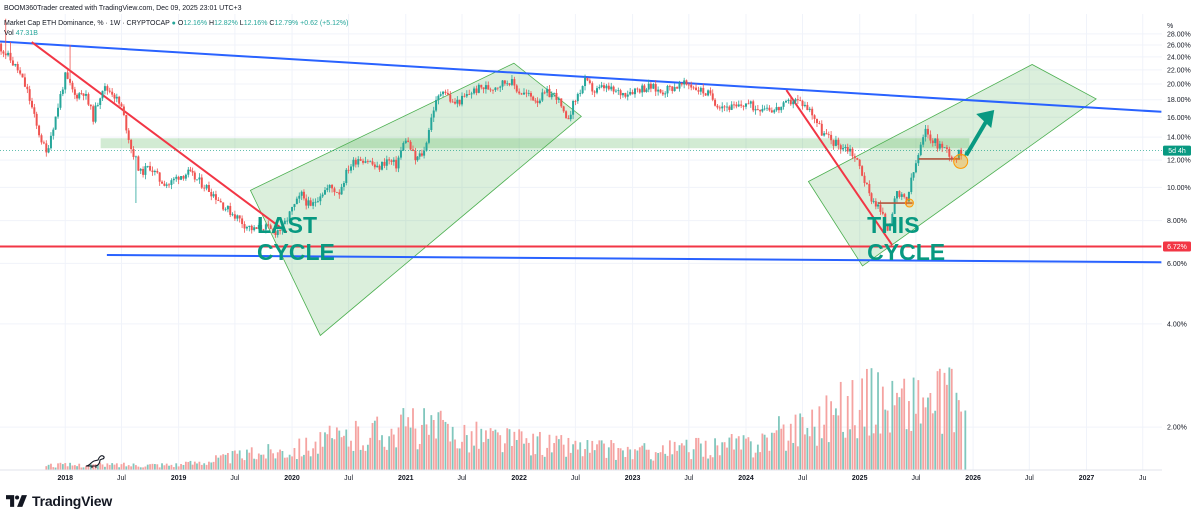  What do you see at coordinates (1179, 70) in the screenshot?
I see `y-tick-label: 22.00%` at bounding box center [1179, 70].